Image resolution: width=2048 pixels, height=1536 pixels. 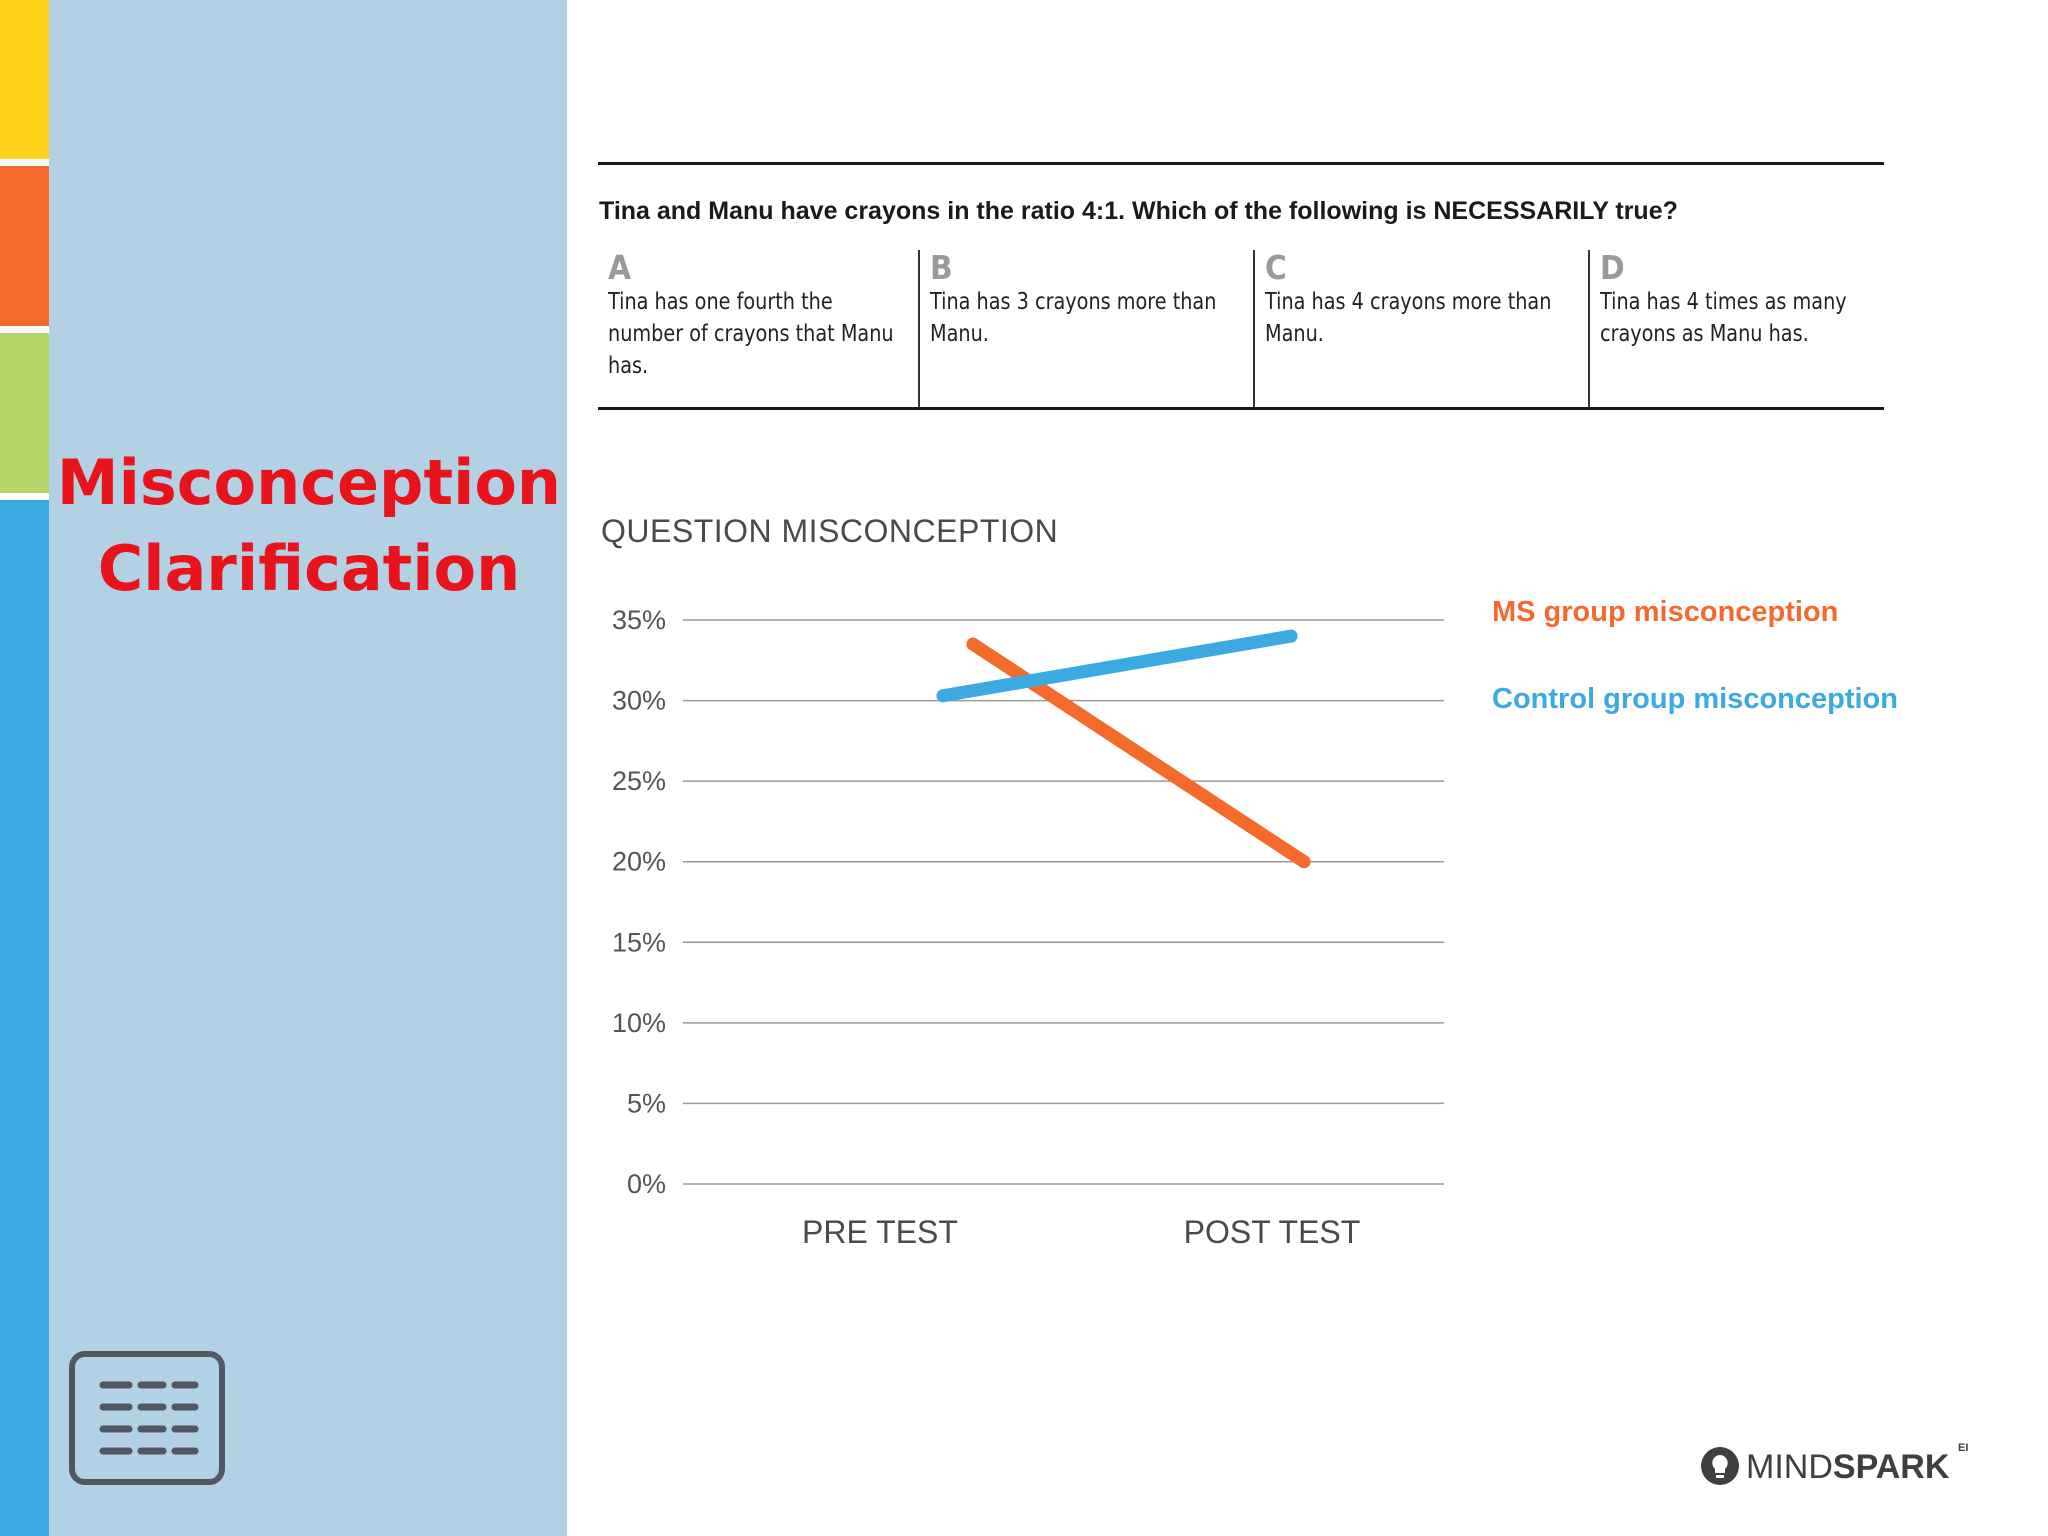 What do you see at coordinates (880, 1232) in the screenshot?
I see `x-tick-label-0: PRE TEST` at bounding box center [880, 1232].